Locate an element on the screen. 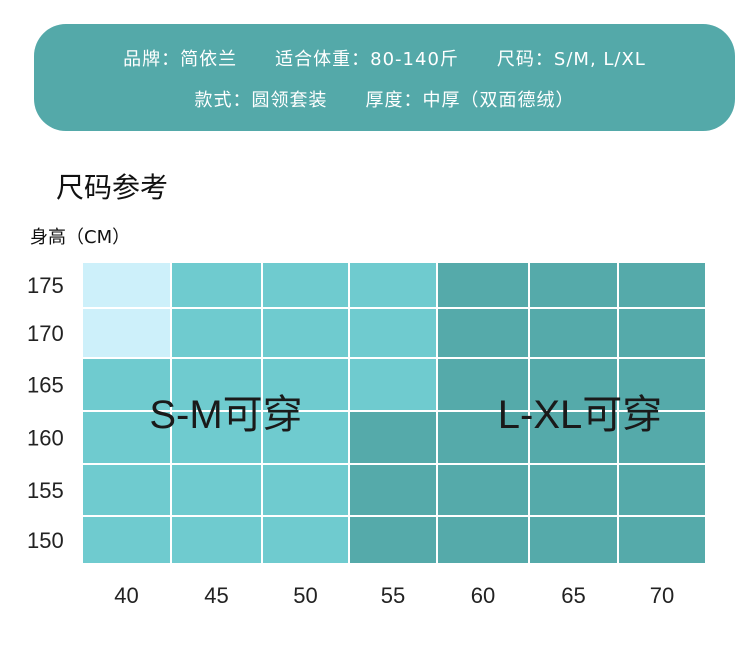  y-tick-label: 170 is located at coordinates (45, 333).